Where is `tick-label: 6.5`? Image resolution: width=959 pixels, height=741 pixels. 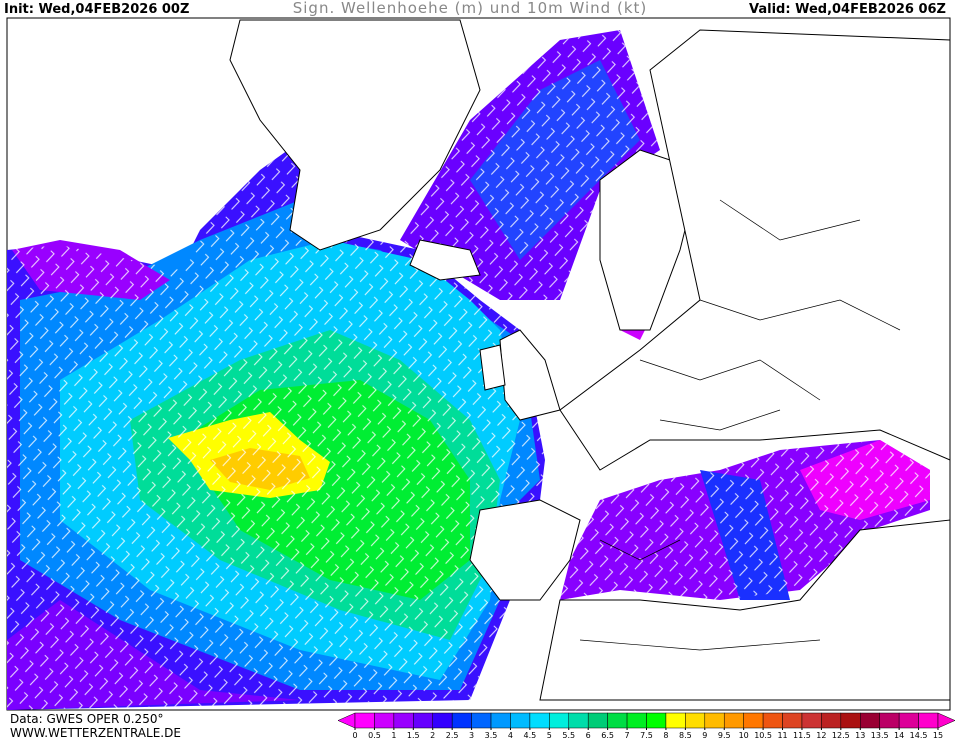 tick-label: 6.5 is located at coordinates (607, 735).